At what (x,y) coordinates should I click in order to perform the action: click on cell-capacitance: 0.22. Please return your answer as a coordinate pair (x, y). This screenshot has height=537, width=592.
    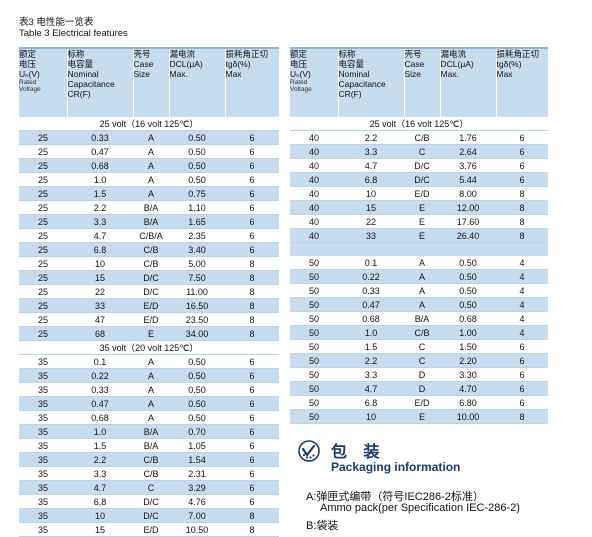
    Looking at the image, I should click on (100, 375).